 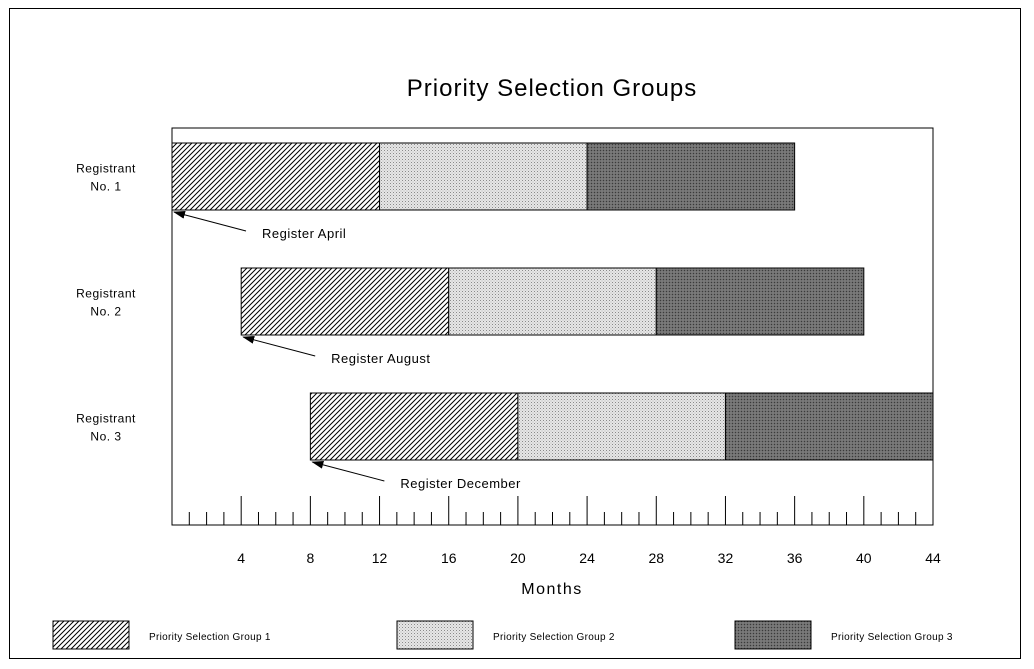 I want to click on annotation-label: Register April, so click(x=304, y=233).